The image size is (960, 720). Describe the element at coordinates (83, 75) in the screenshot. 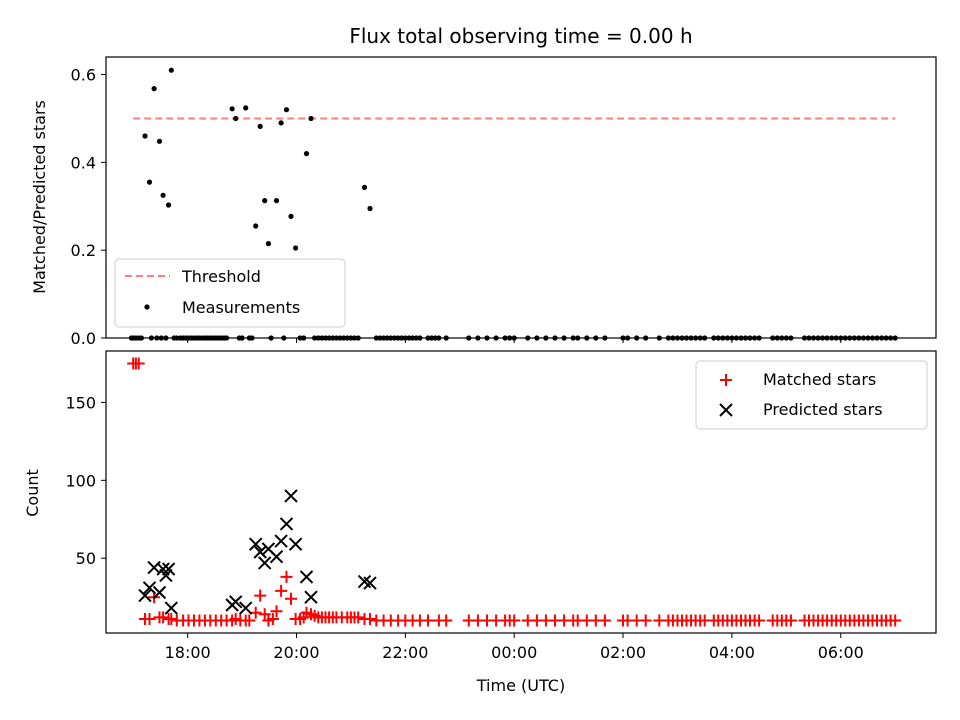

I see `top-y-tick-label: 0.6` at that location.